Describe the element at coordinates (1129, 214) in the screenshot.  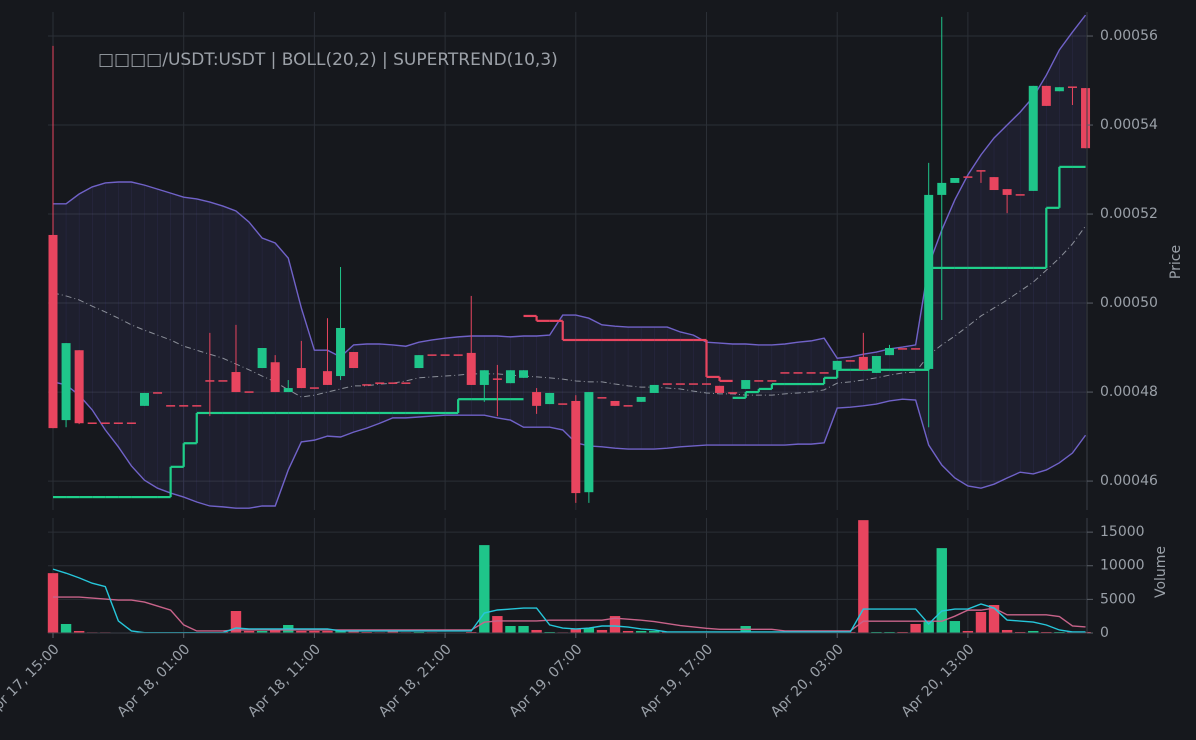
I see `y-tick-label: 0.00052` at that location.